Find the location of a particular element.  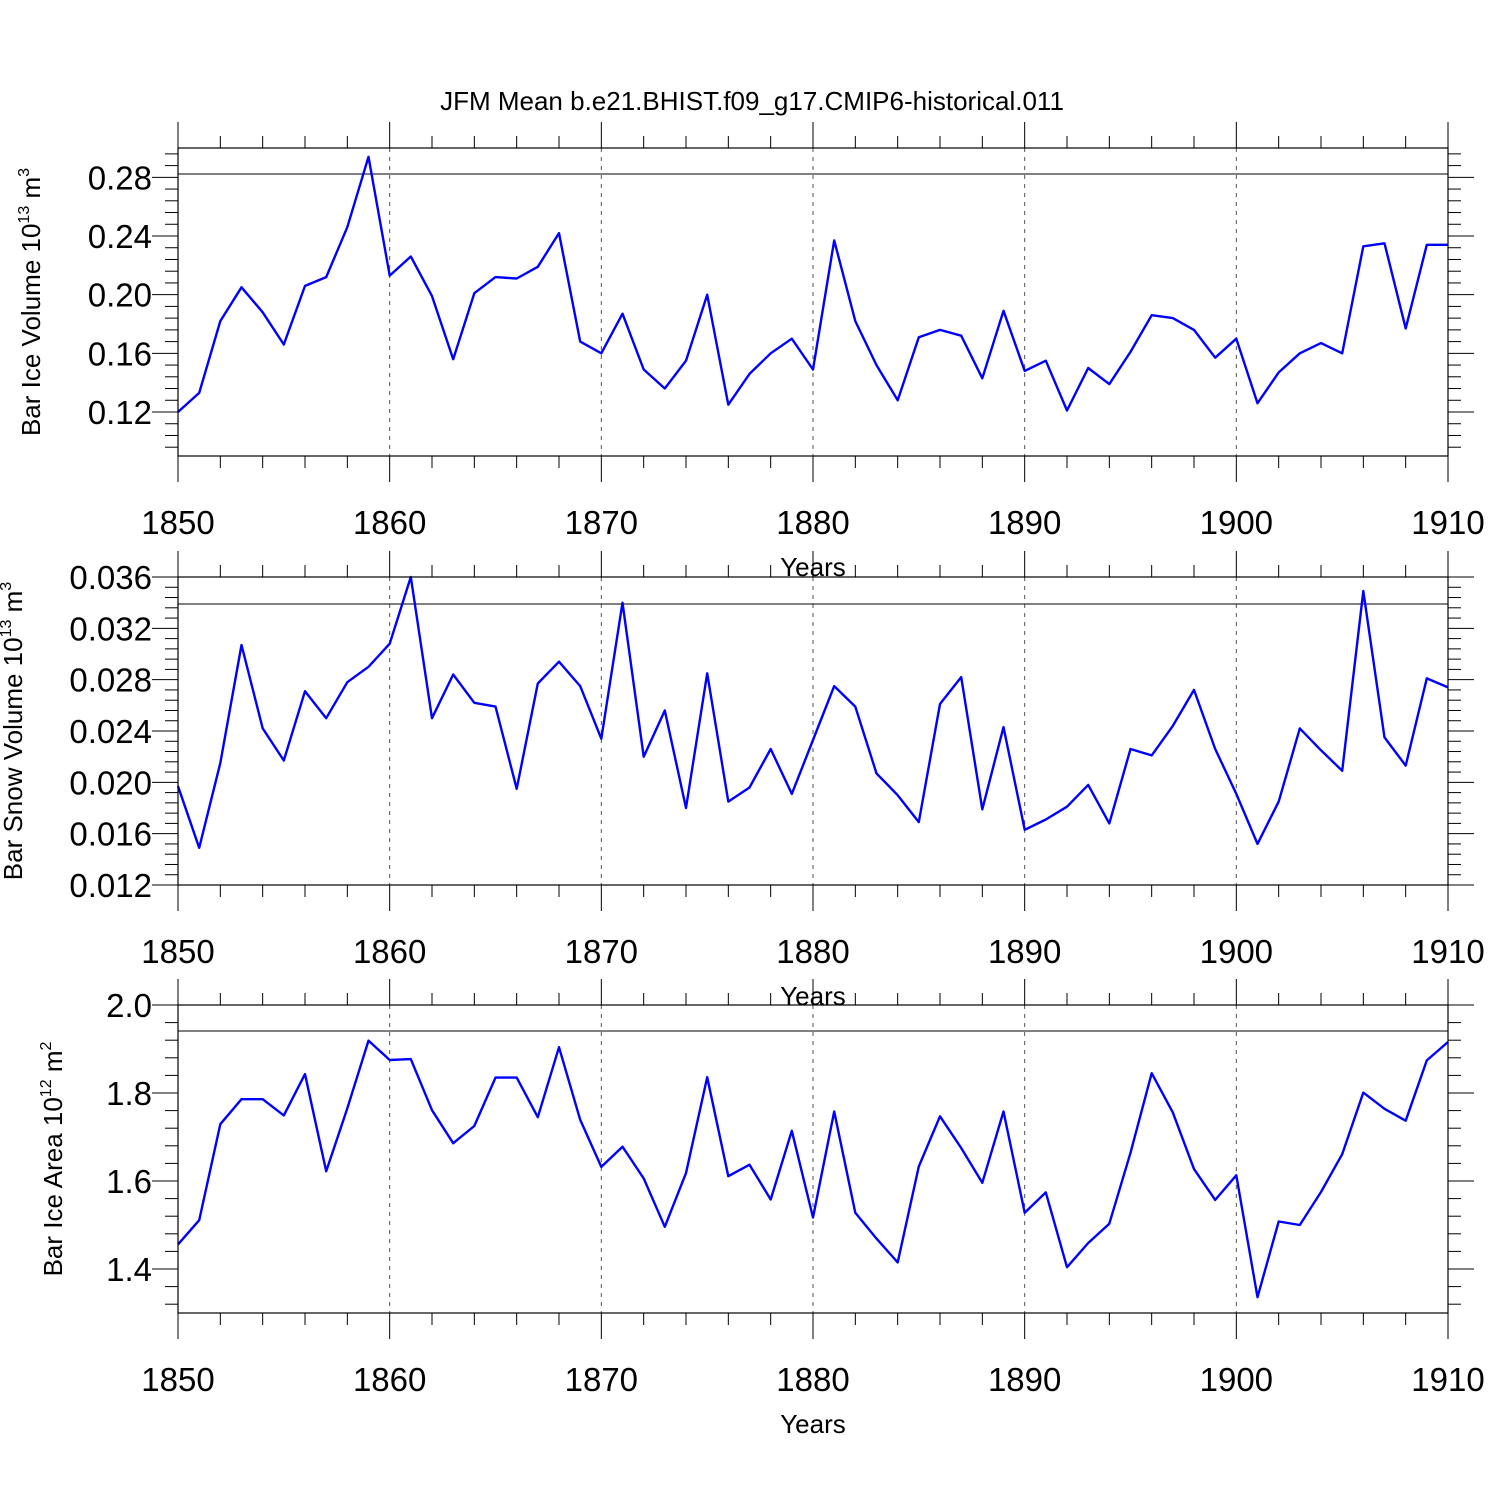

snow-volume-y-unit-base: 10 is located at coordinates (14, 651).